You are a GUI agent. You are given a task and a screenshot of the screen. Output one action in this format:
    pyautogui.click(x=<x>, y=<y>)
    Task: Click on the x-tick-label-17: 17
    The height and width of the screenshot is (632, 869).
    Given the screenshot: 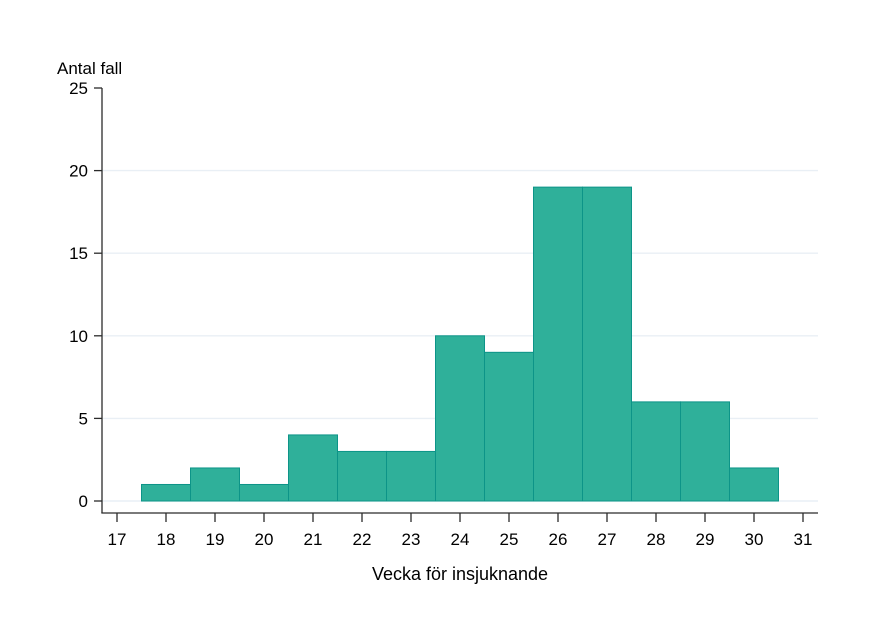 What is the action you would take?
    pyautogui.click(x=117, y=539)
    